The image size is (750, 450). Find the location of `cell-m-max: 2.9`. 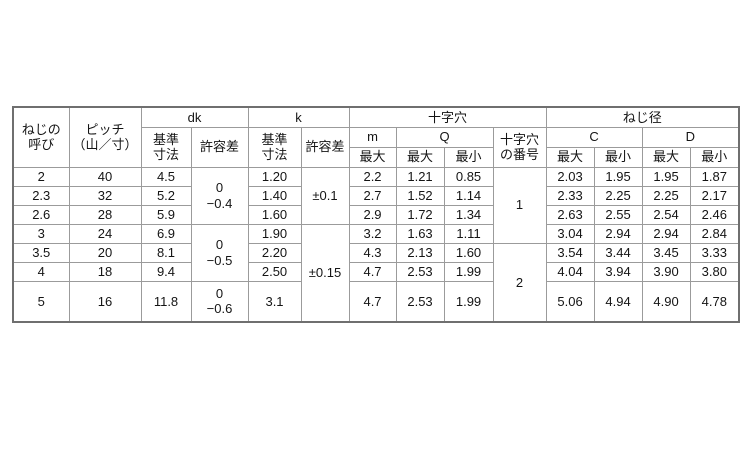

cell-m-max: 2.9 is located at coordinates (372, 214).